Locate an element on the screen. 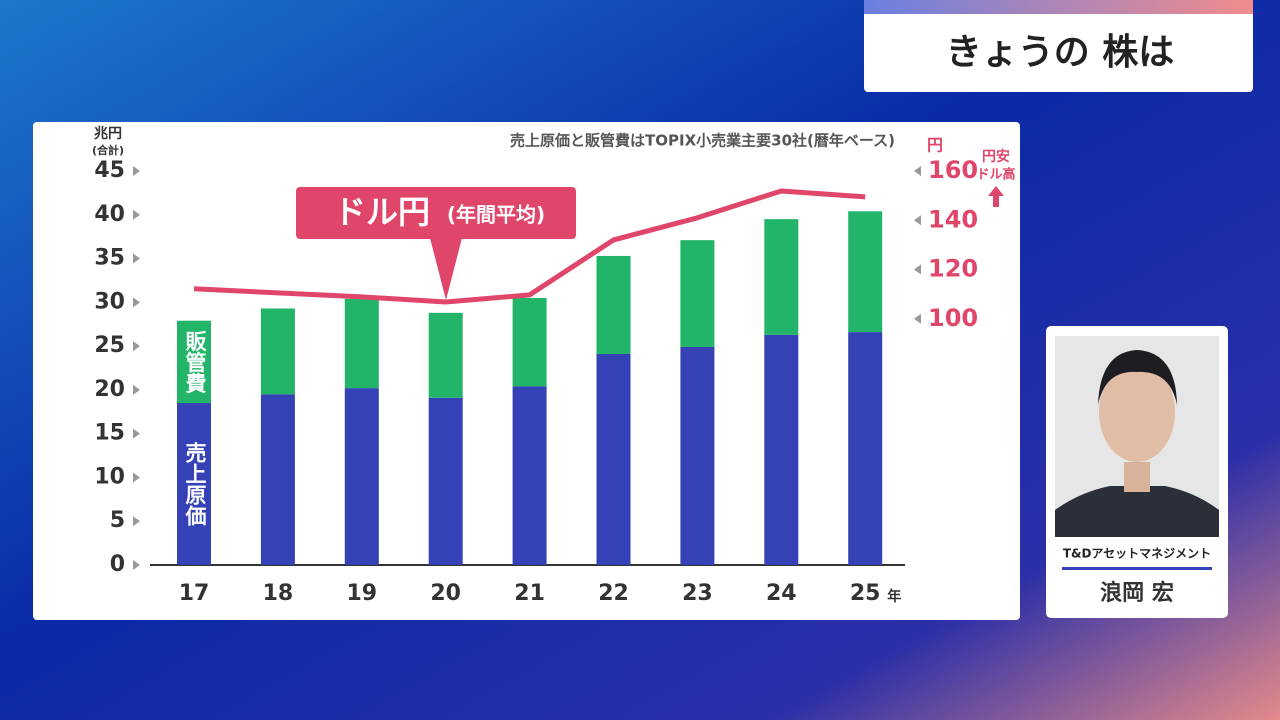 This screenshot has height=720, width=1280. x-tick-label: 20 is located at coordinates (445, 593).